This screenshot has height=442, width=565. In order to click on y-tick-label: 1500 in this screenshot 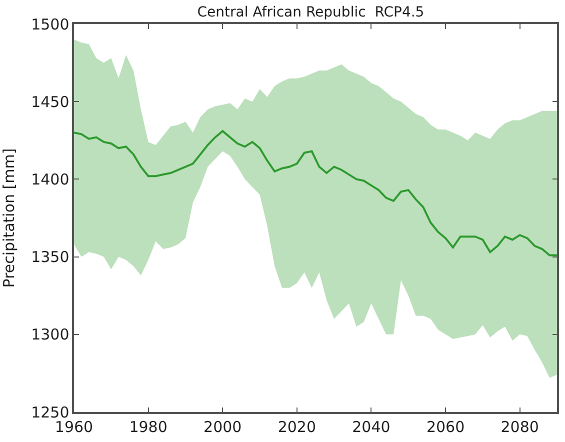, I will do `click(50, 24)`.